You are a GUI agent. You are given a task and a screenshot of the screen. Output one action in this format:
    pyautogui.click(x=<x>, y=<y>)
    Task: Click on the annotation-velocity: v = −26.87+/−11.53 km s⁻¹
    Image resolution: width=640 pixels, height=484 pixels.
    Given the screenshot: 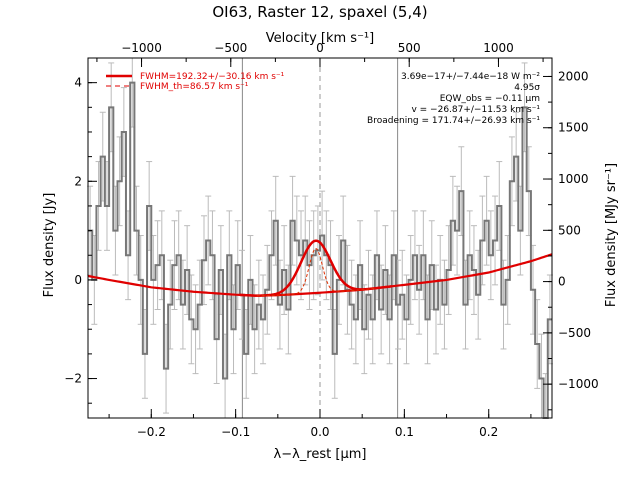 What is the action you would take?
    pyautogui.click(x=475, y=110)
    